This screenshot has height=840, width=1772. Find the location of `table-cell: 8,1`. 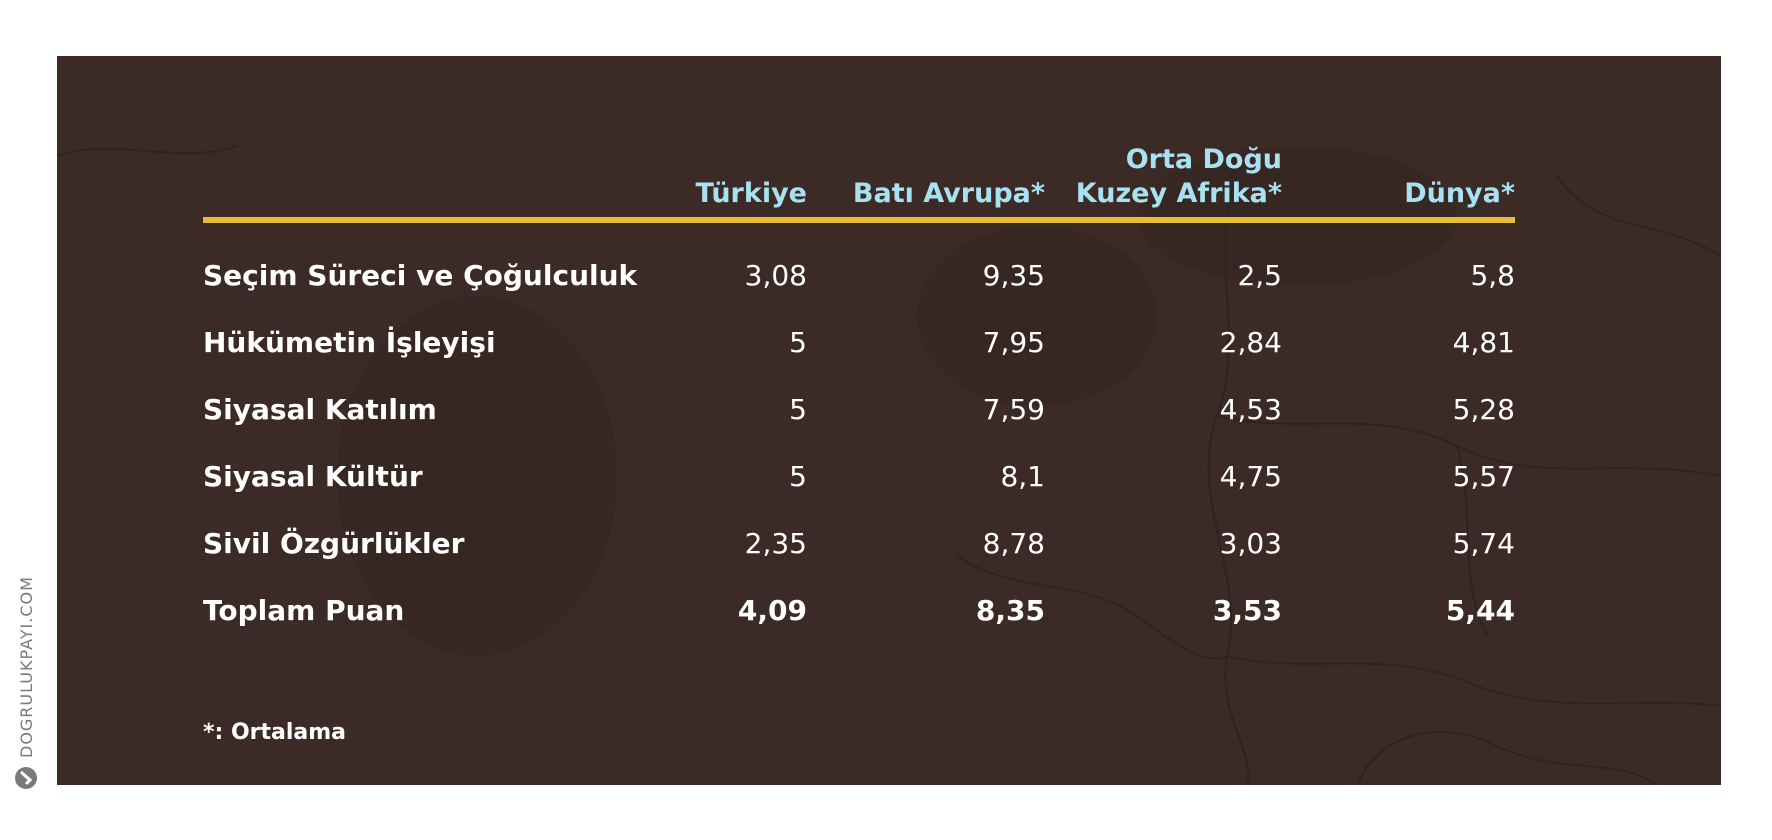

table-cell: 8,1 is located at coordinates (1022, 476).